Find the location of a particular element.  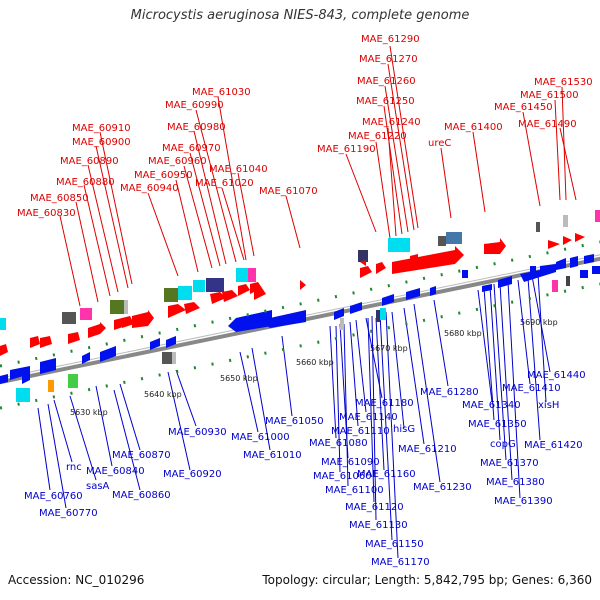

gene-label: MAE_61060 is located at coordinates (342, 476).